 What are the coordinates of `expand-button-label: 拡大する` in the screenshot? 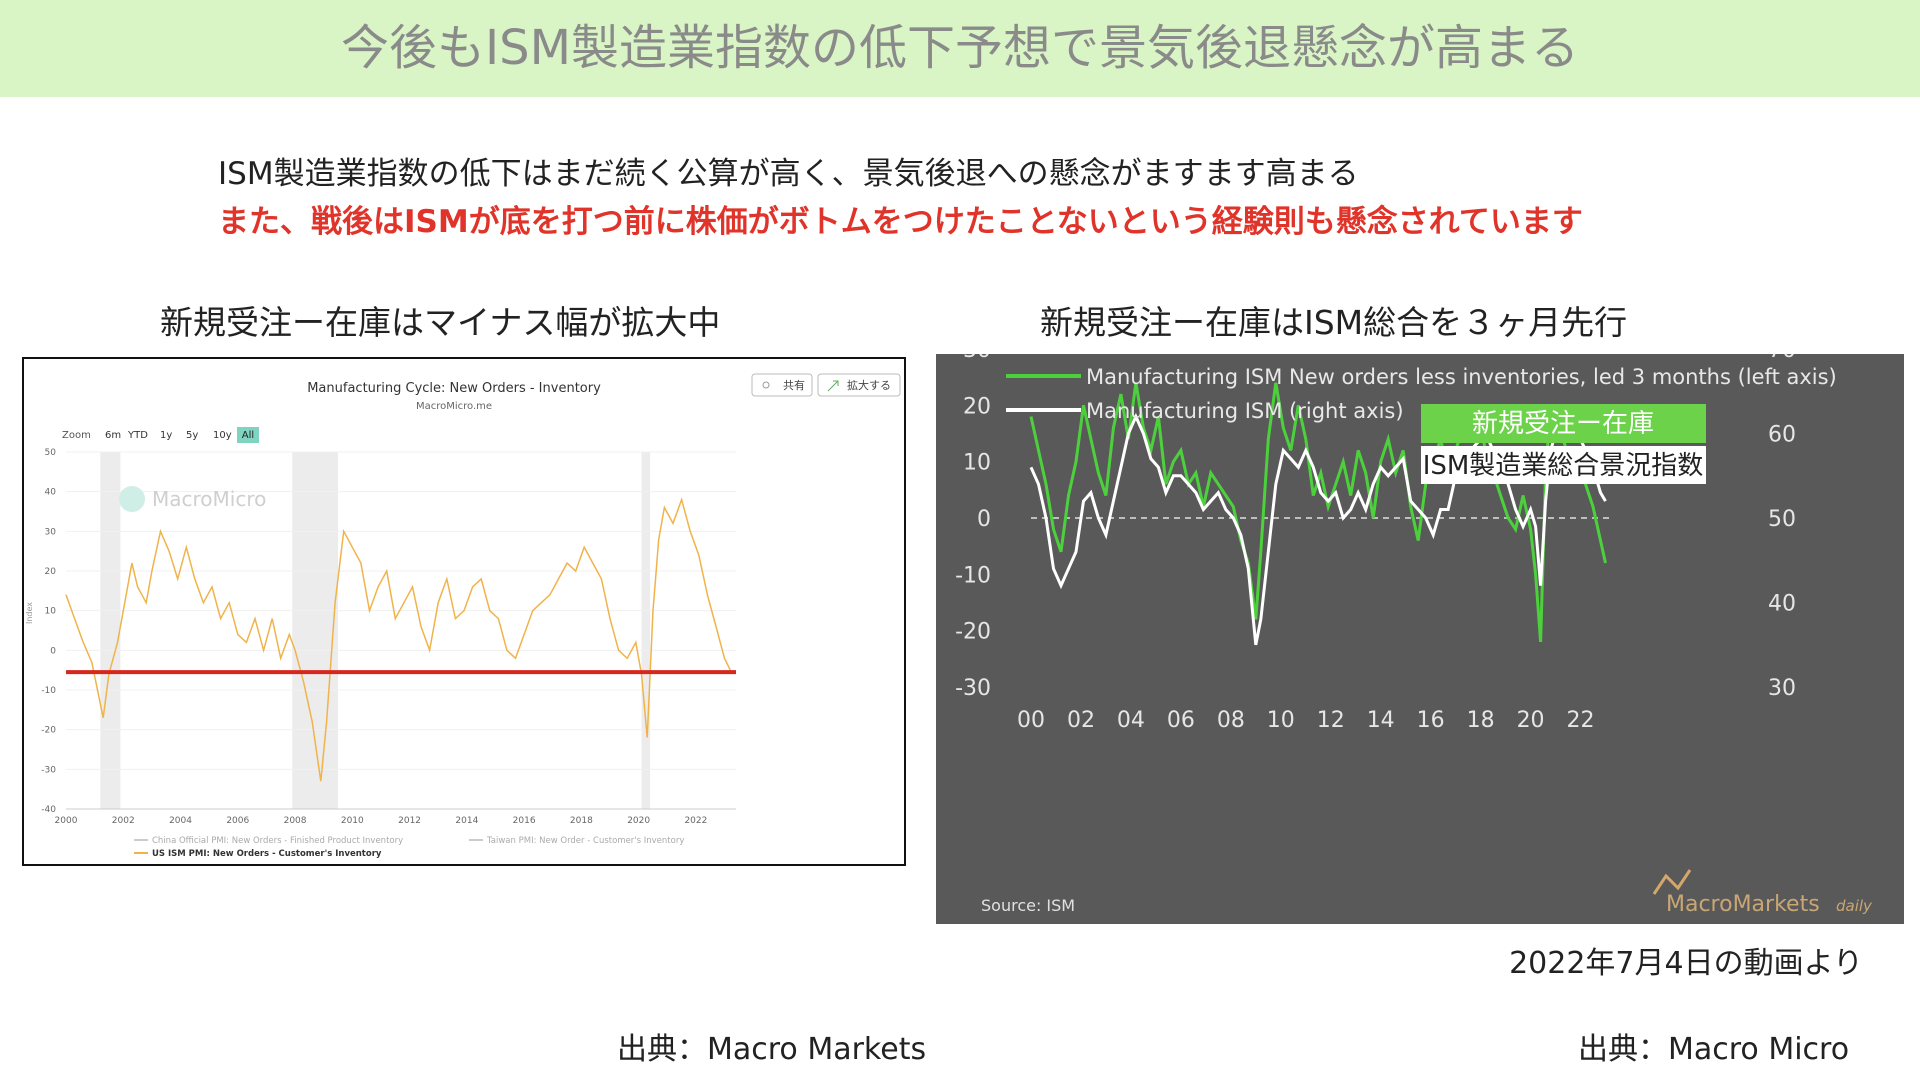 It's located at (869, 385).